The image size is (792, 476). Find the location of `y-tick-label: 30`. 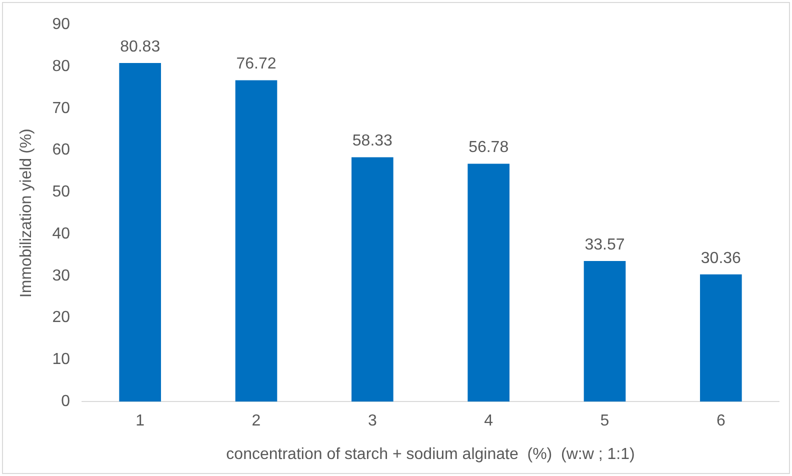

y-tick-label: 30 is located at coordinates (61, 275).